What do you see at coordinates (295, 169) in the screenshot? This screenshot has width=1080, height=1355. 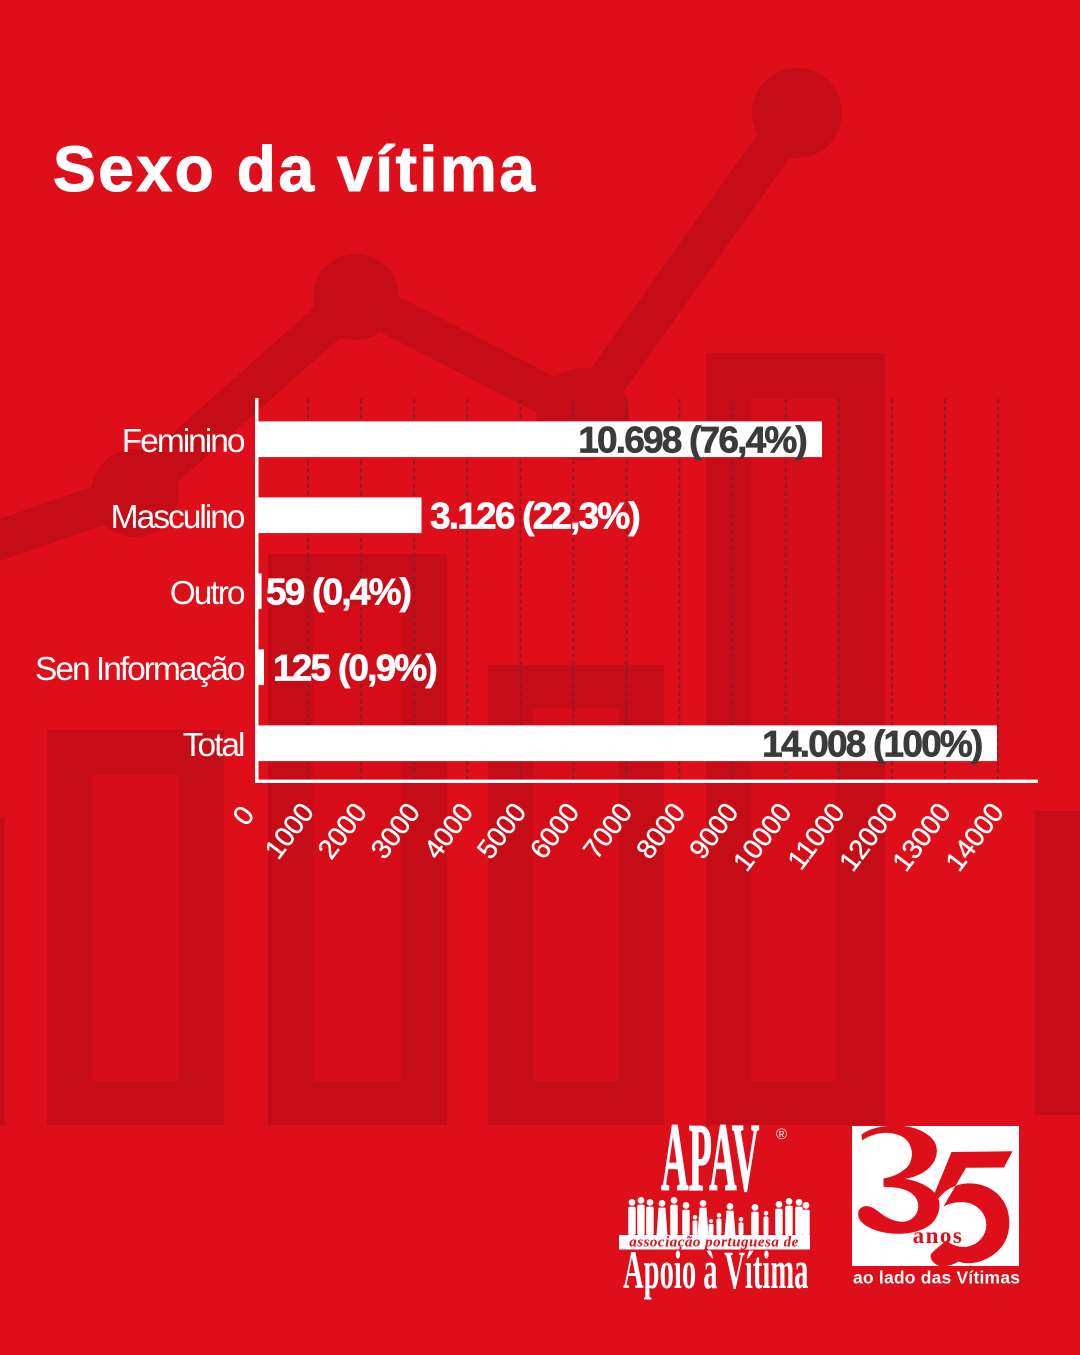 I see `svg-text: Sexo da vítima` at bounding box center [295, 169].